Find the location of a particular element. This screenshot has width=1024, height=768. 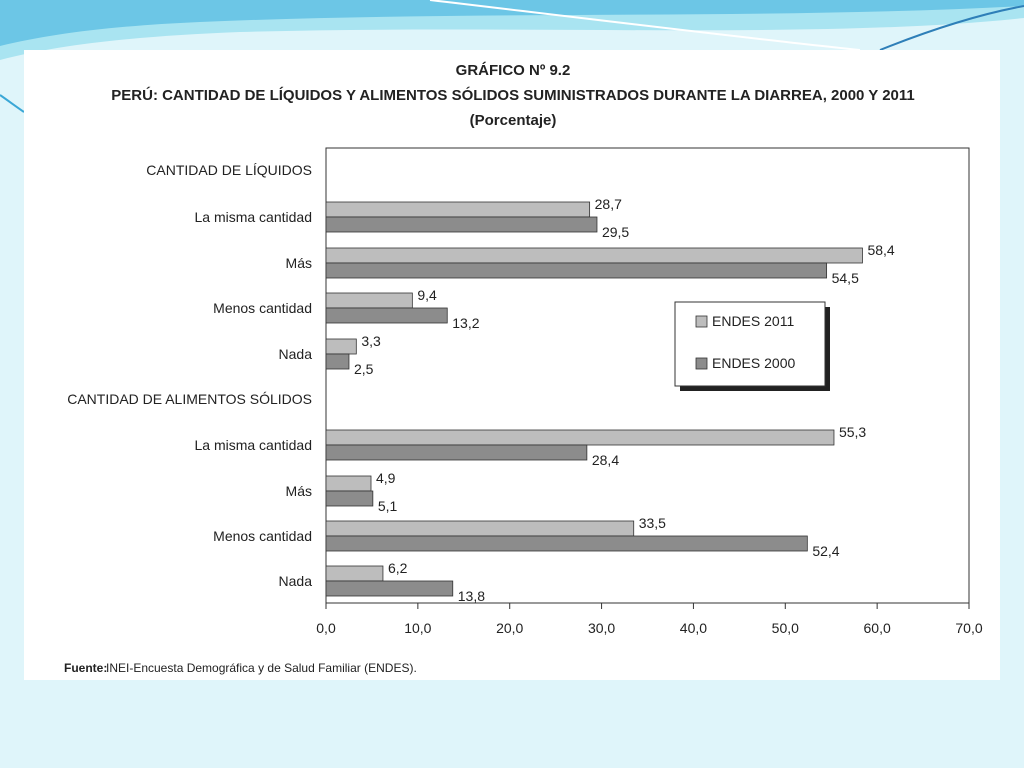

legend-label-2011: ENDES 2011 is located at coordinates (753, 321).